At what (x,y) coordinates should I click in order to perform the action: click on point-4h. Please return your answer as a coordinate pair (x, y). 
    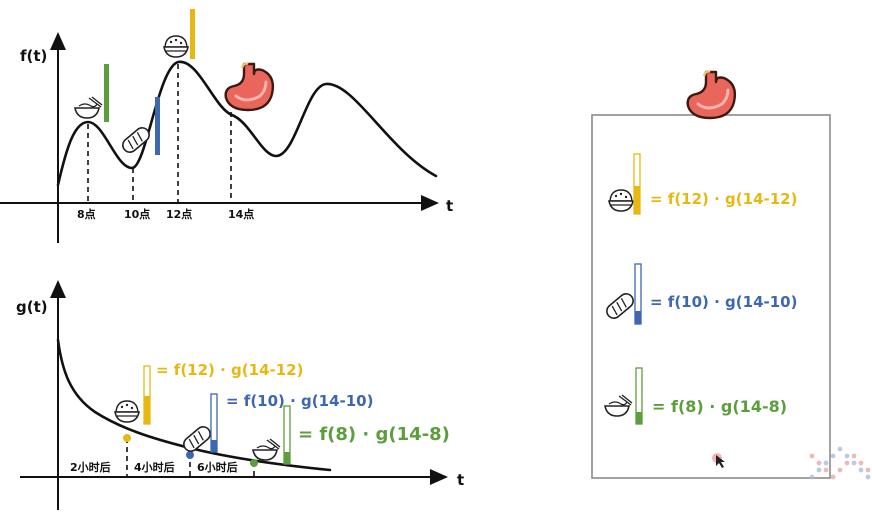
    Looking at the image, I should click on (190, 455).